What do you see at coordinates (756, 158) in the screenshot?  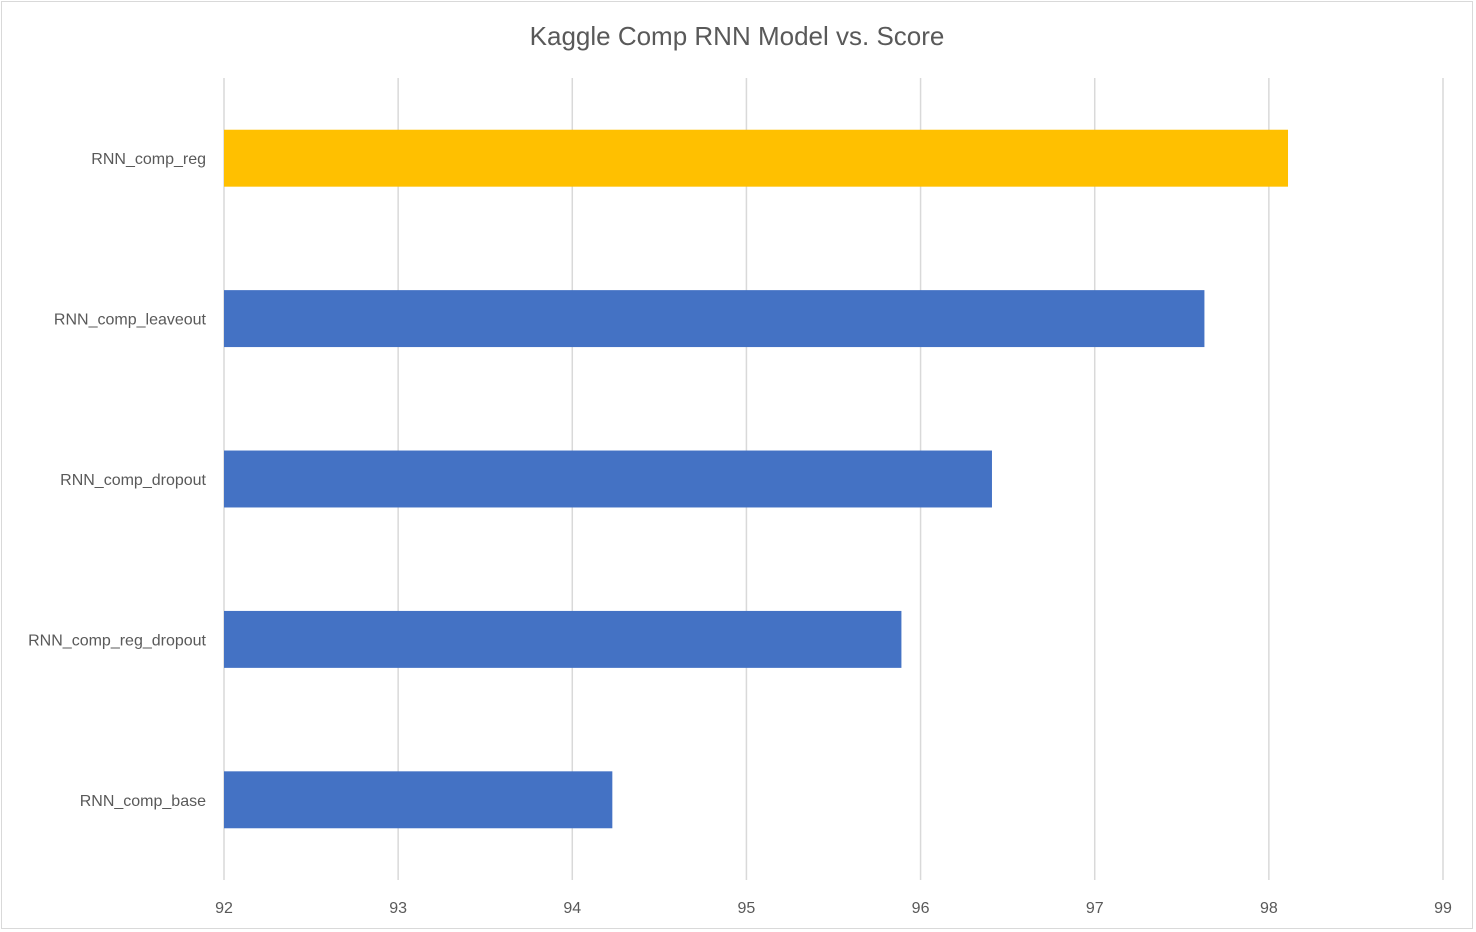 I see `bar-rnn-comp-reg` at bounding box center [756, 158].